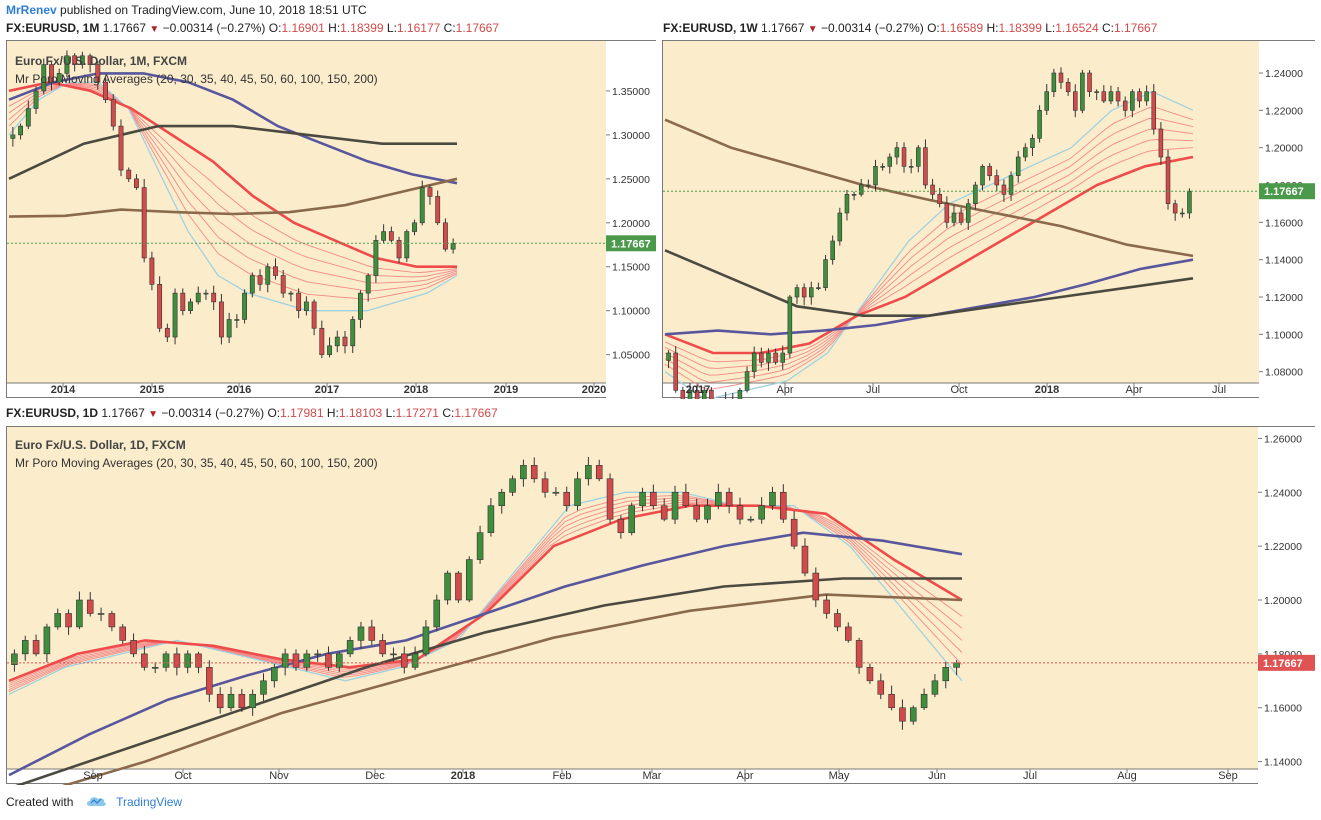 This screenshot has height=820, width=1321. Describe the element at coordinates (1284, 373) in the screenshot. I see `y-tick-label: 1.08000` at that location.